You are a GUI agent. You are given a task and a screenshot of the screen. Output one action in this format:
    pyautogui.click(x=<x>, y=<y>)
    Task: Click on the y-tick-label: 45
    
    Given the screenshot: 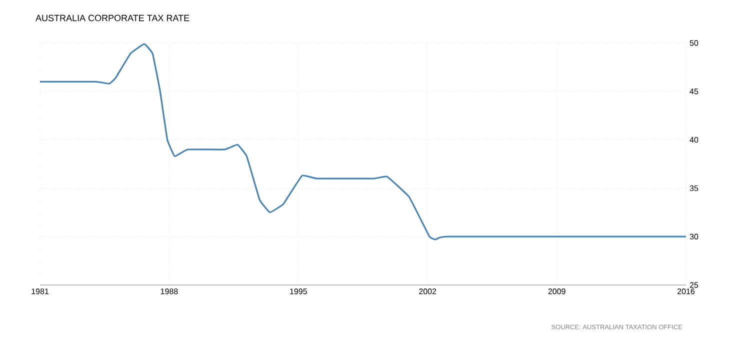 What is the action you would take?
    pyautogui.click(x=694, y=91)
    